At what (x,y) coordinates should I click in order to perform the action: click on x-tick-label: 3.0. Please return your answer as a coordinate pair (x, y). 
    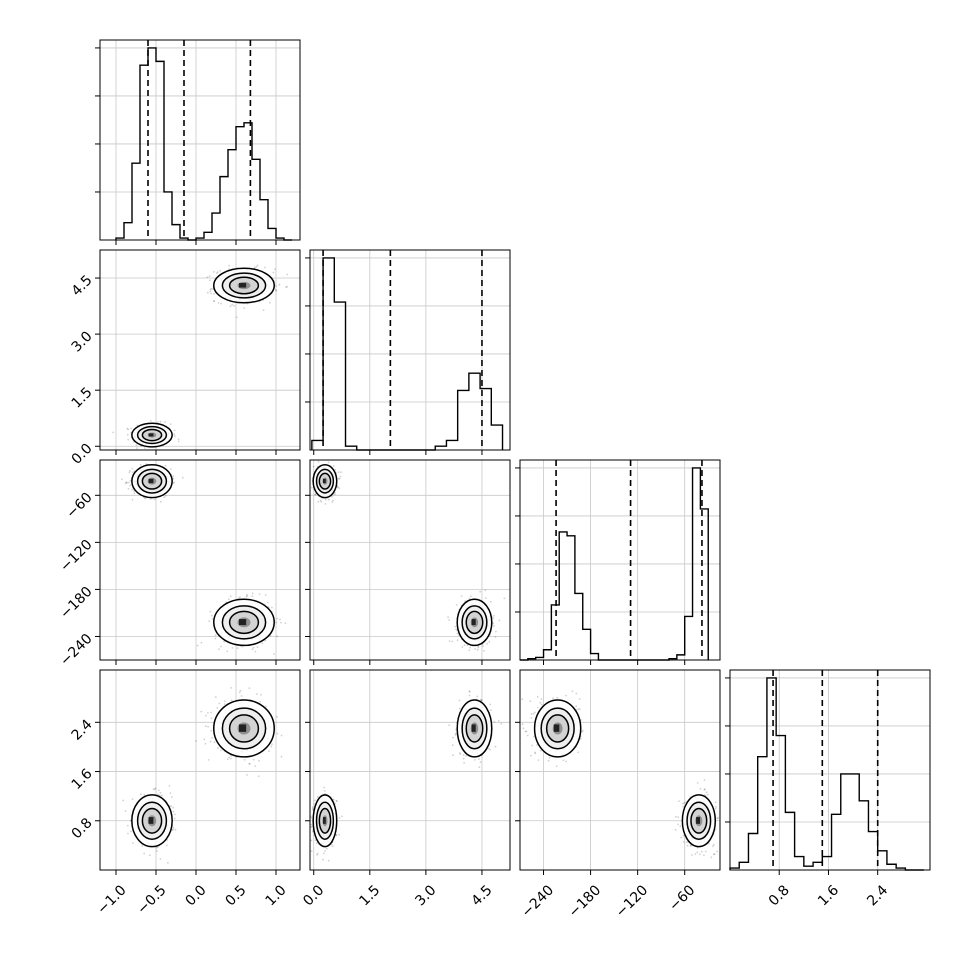
    Looking at the image, I should click on (425, 895).